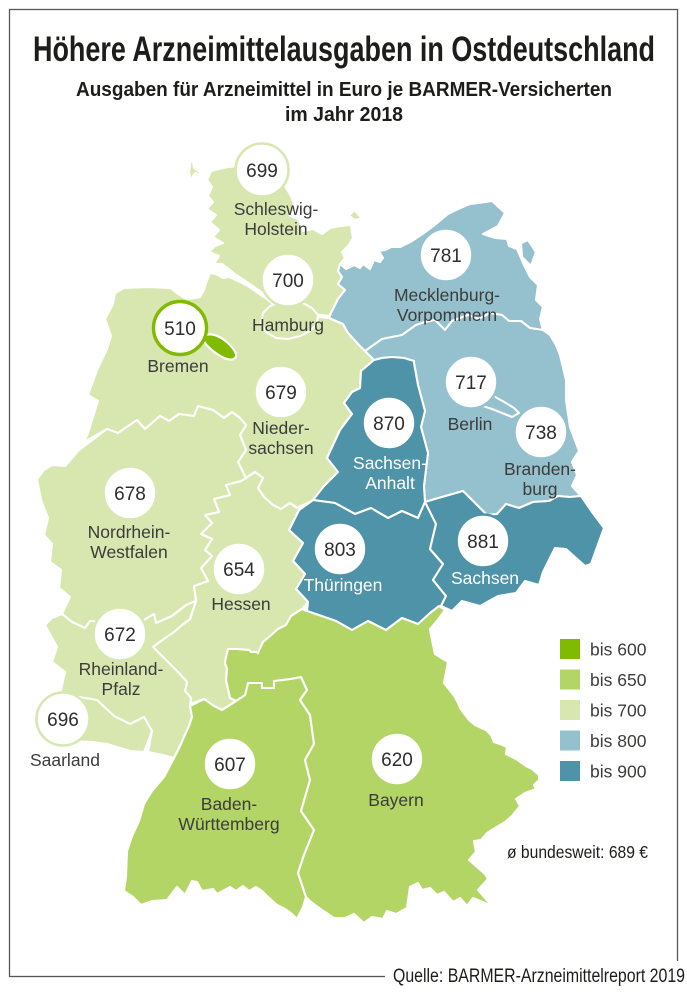 This screenshot has height=992, width=687. I want to click on svg-text: 672, so click(120, 635).